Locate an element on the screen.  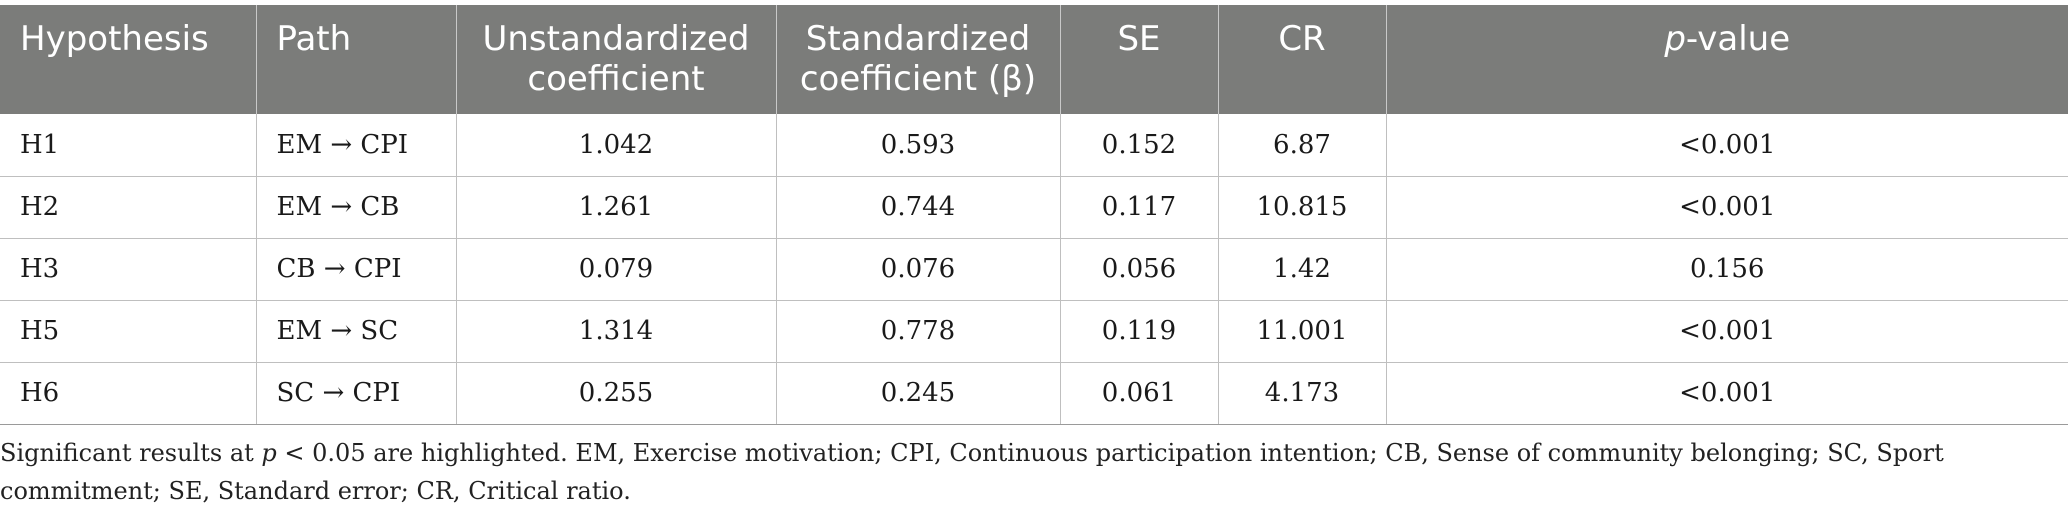
cell-hypothesis: H5 is located at coordinates (128, 331).